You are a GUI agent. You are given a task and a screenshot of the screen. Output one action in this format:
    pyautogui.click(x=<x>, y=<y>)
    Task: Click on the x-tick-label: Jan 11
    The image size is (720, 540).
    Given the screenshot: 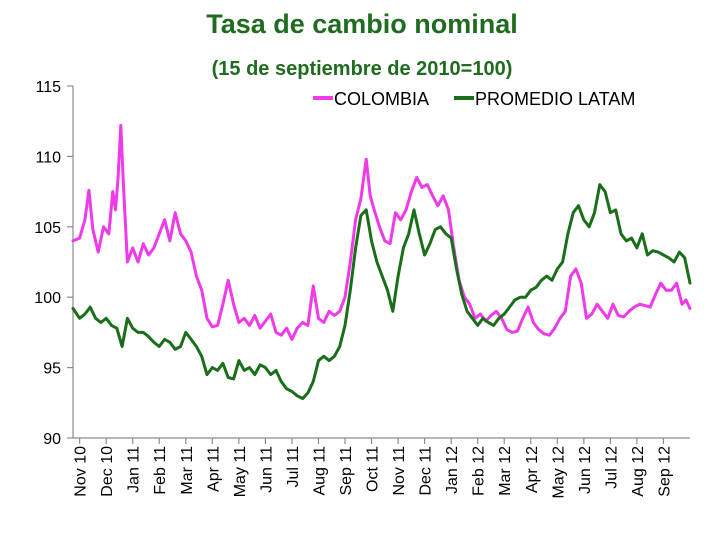 What is the action you would take?
    pyautogui.click(x=134, y=469)
    